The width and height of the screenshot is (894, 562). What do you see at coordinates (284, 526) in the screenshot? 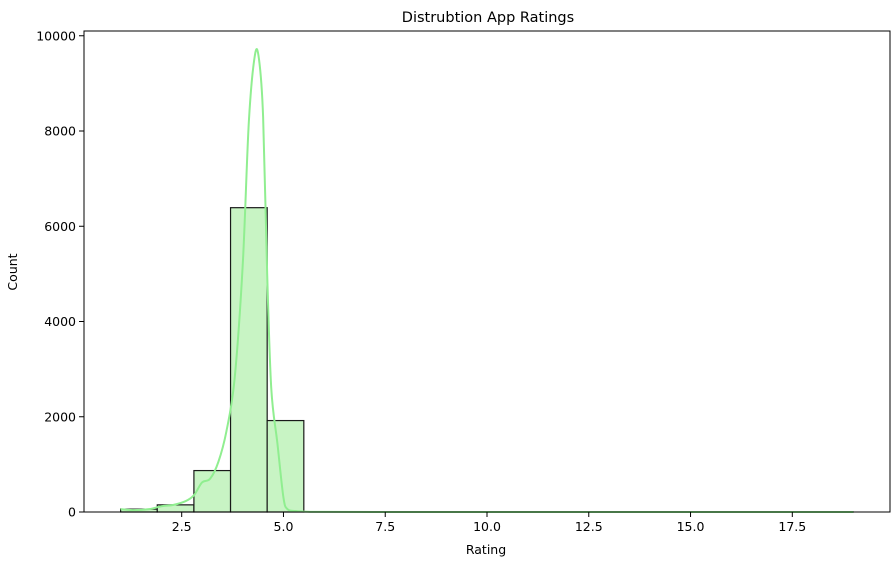
I see `x-tick-label: 5.0` at bounding box center [284, 526].